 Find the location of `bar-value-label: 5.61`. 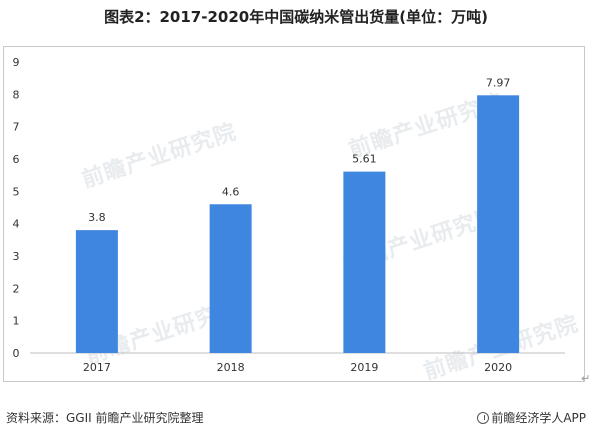

bar-value-label: 5.61 is located at coordinates (364, 159).